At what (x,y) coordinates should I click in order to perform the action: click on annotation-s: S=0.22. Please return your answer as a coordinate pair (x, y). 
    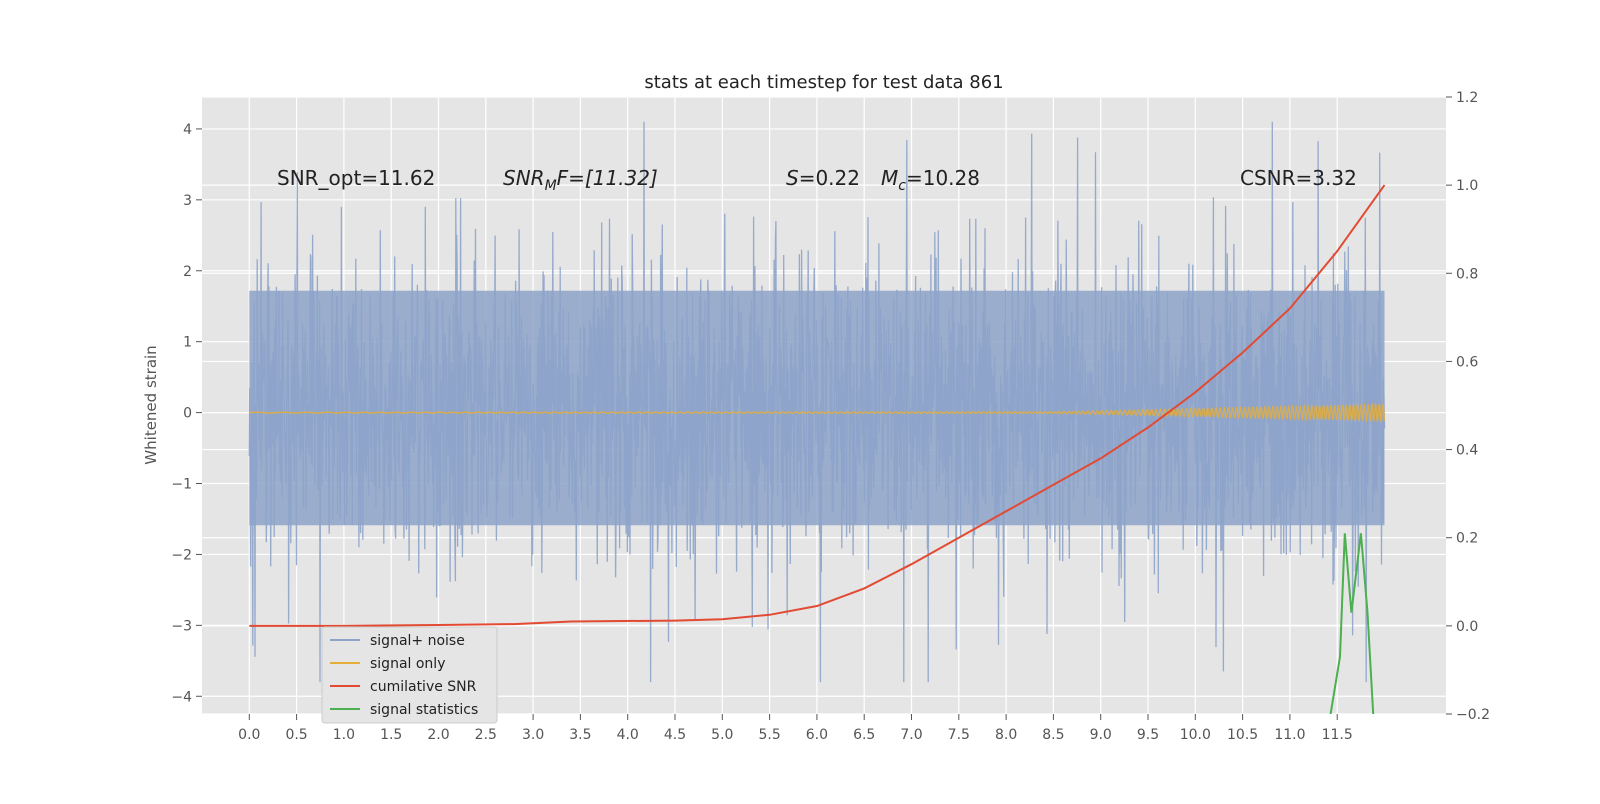
    Looking at the image, I should click on (823, 178).